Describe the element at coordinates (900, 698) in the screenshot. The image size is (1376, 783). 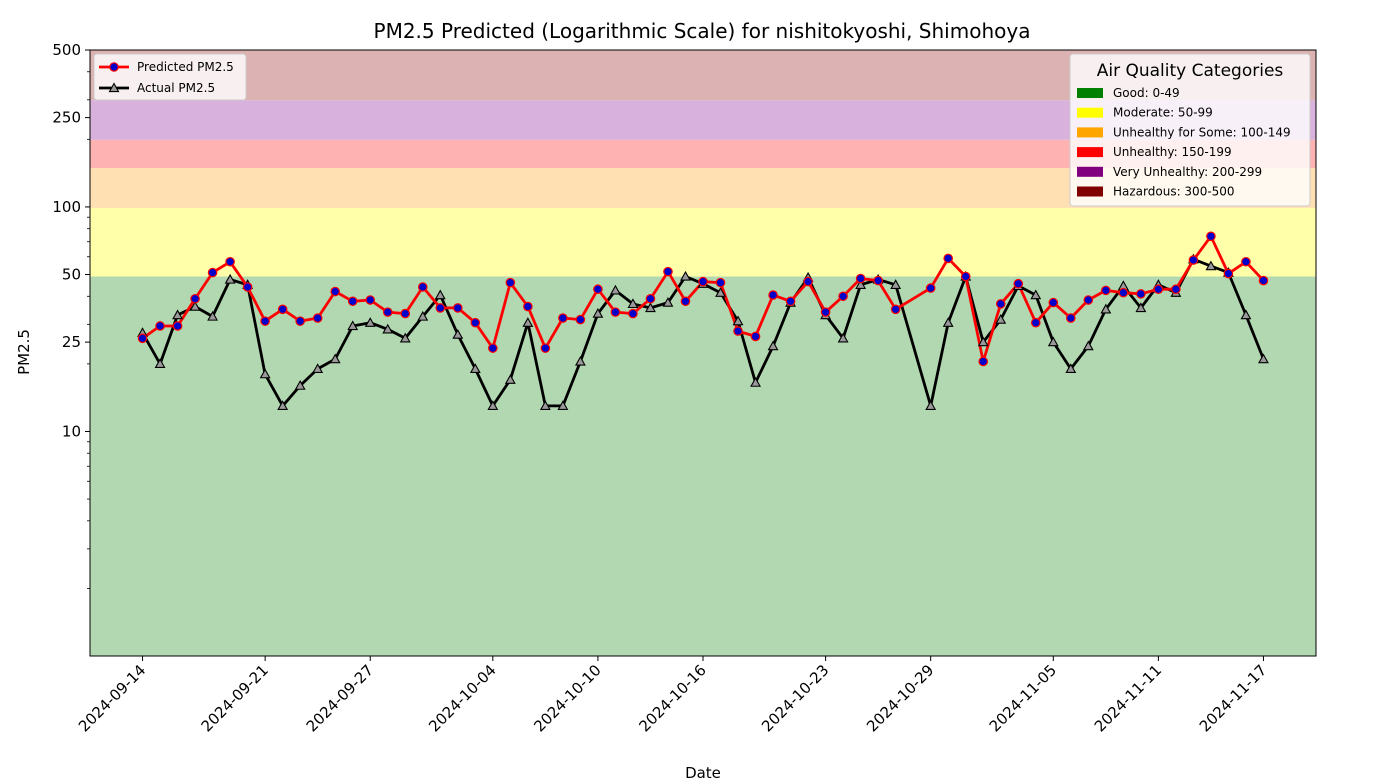
I see `x-tick-label: 2024-10-29` at that location.